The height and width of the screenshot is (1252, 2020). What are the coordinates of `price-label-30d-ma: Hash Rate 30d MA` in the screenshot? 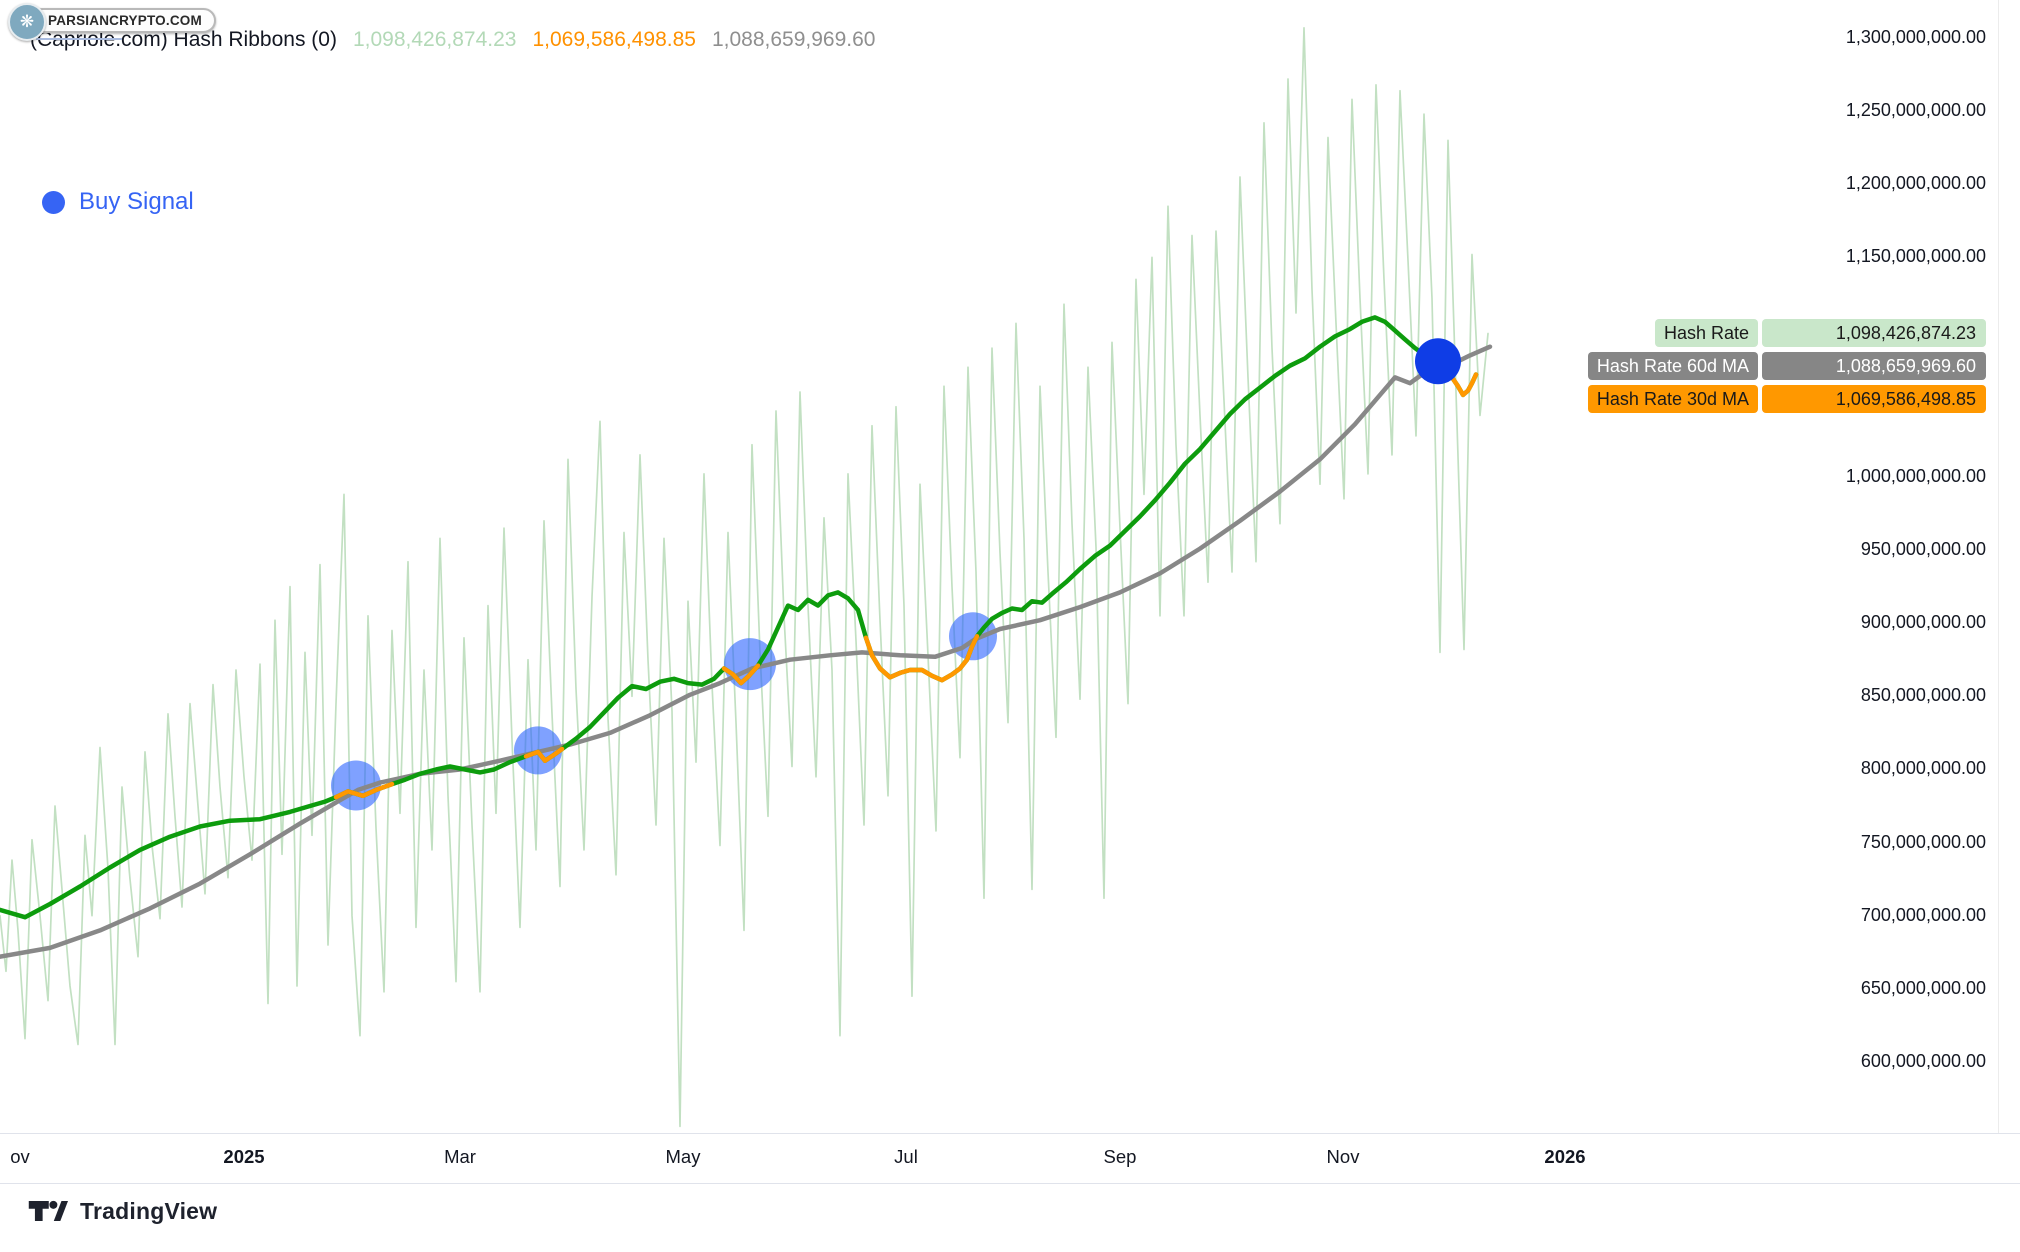 It's located at (1672, 398).